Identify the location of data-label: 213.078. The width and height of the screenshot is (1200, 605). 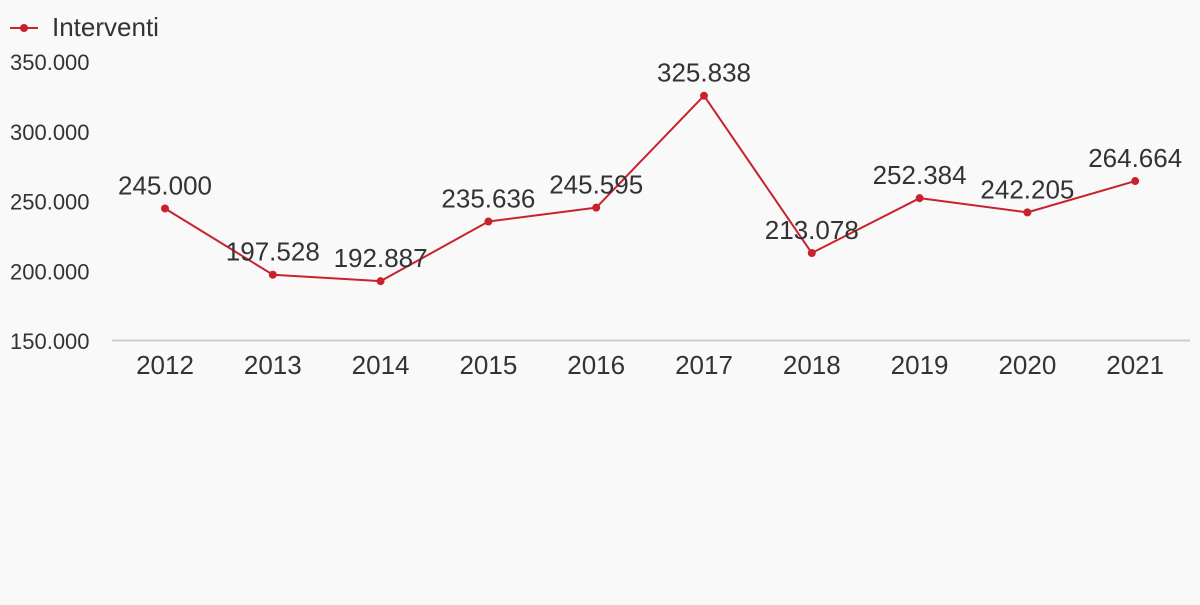
(812, 230).